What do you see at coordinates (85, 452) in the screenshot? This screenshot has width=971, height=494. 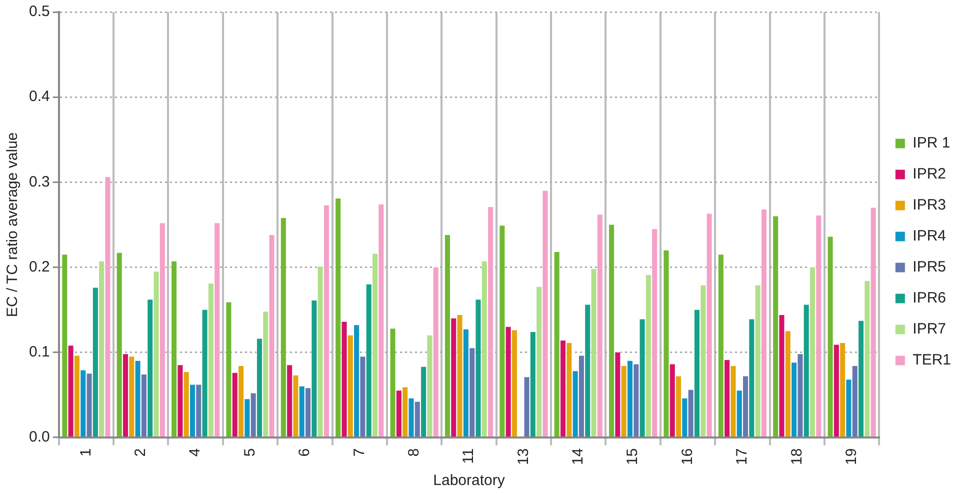 I see `x-tick-label: 1` at bounding box center [85, 452].